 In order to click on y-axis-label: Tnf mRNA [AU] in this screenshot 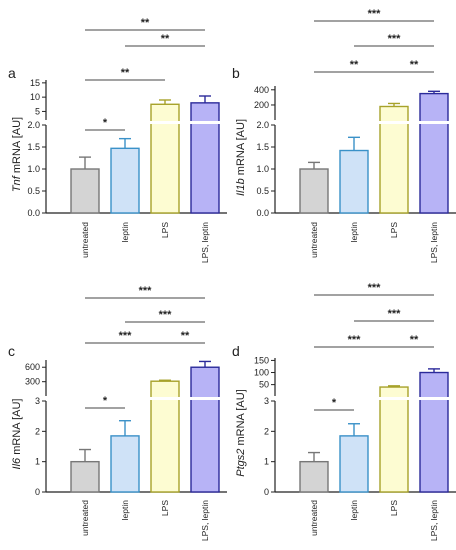, I will do `click(17, 154)`.